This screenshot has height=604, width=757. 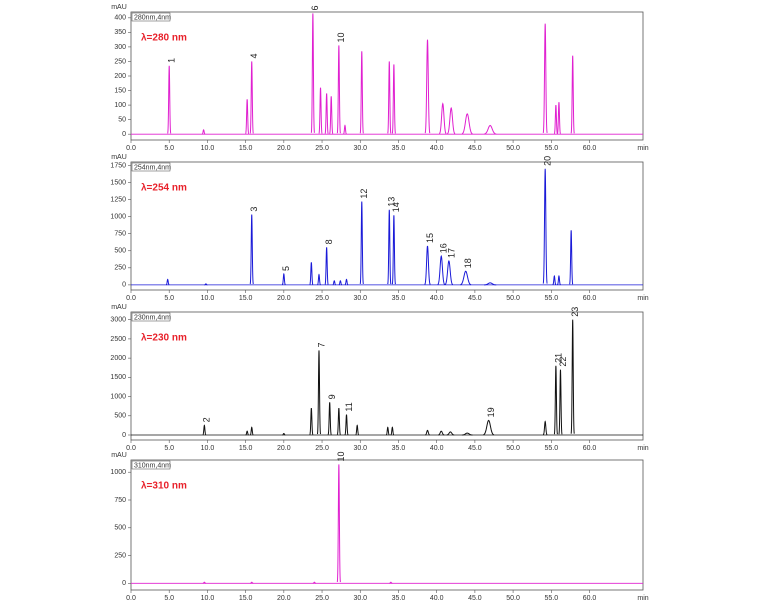 I want to click on y-tick-label: 3000, so click(x=118, y=320).